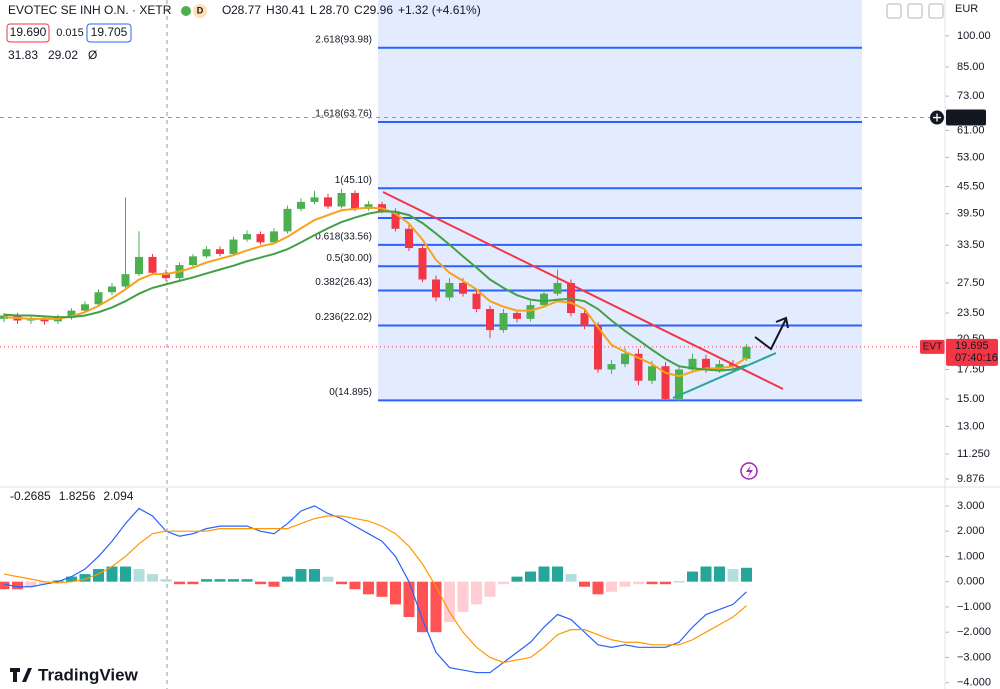 The image size is (1000, 689). What do you see at coordinates (971, 399) in the screenshot?
I see `y-tick-label: 15.00` at bounding box center [971, 399].